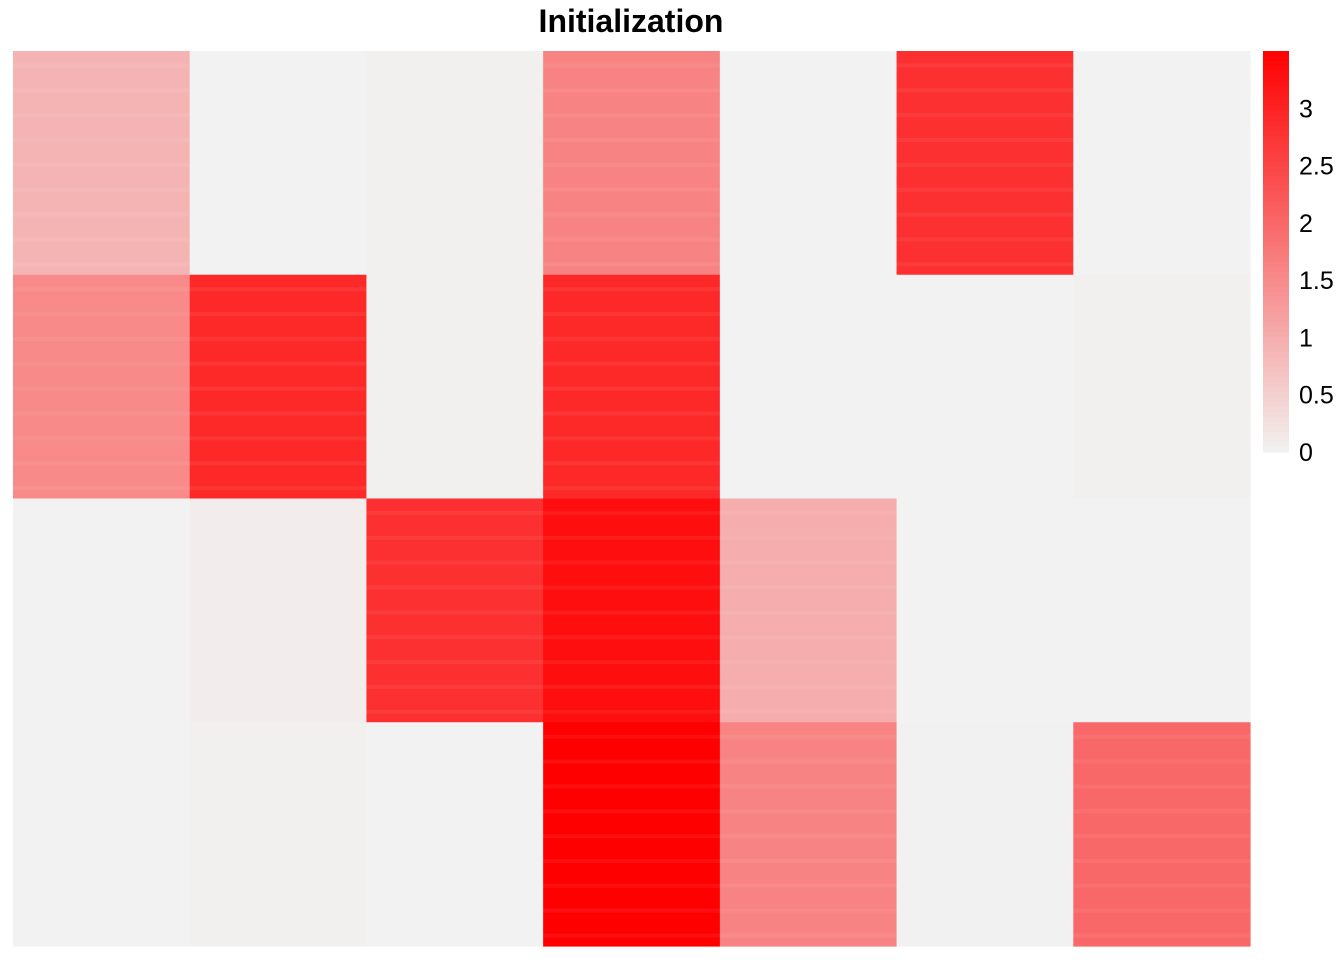 This screenshot has height=960, width=1344. Describe the element at coordinates (455, 834) in the screenshot. I see `heatmap-cell-r4-c3` at that location.